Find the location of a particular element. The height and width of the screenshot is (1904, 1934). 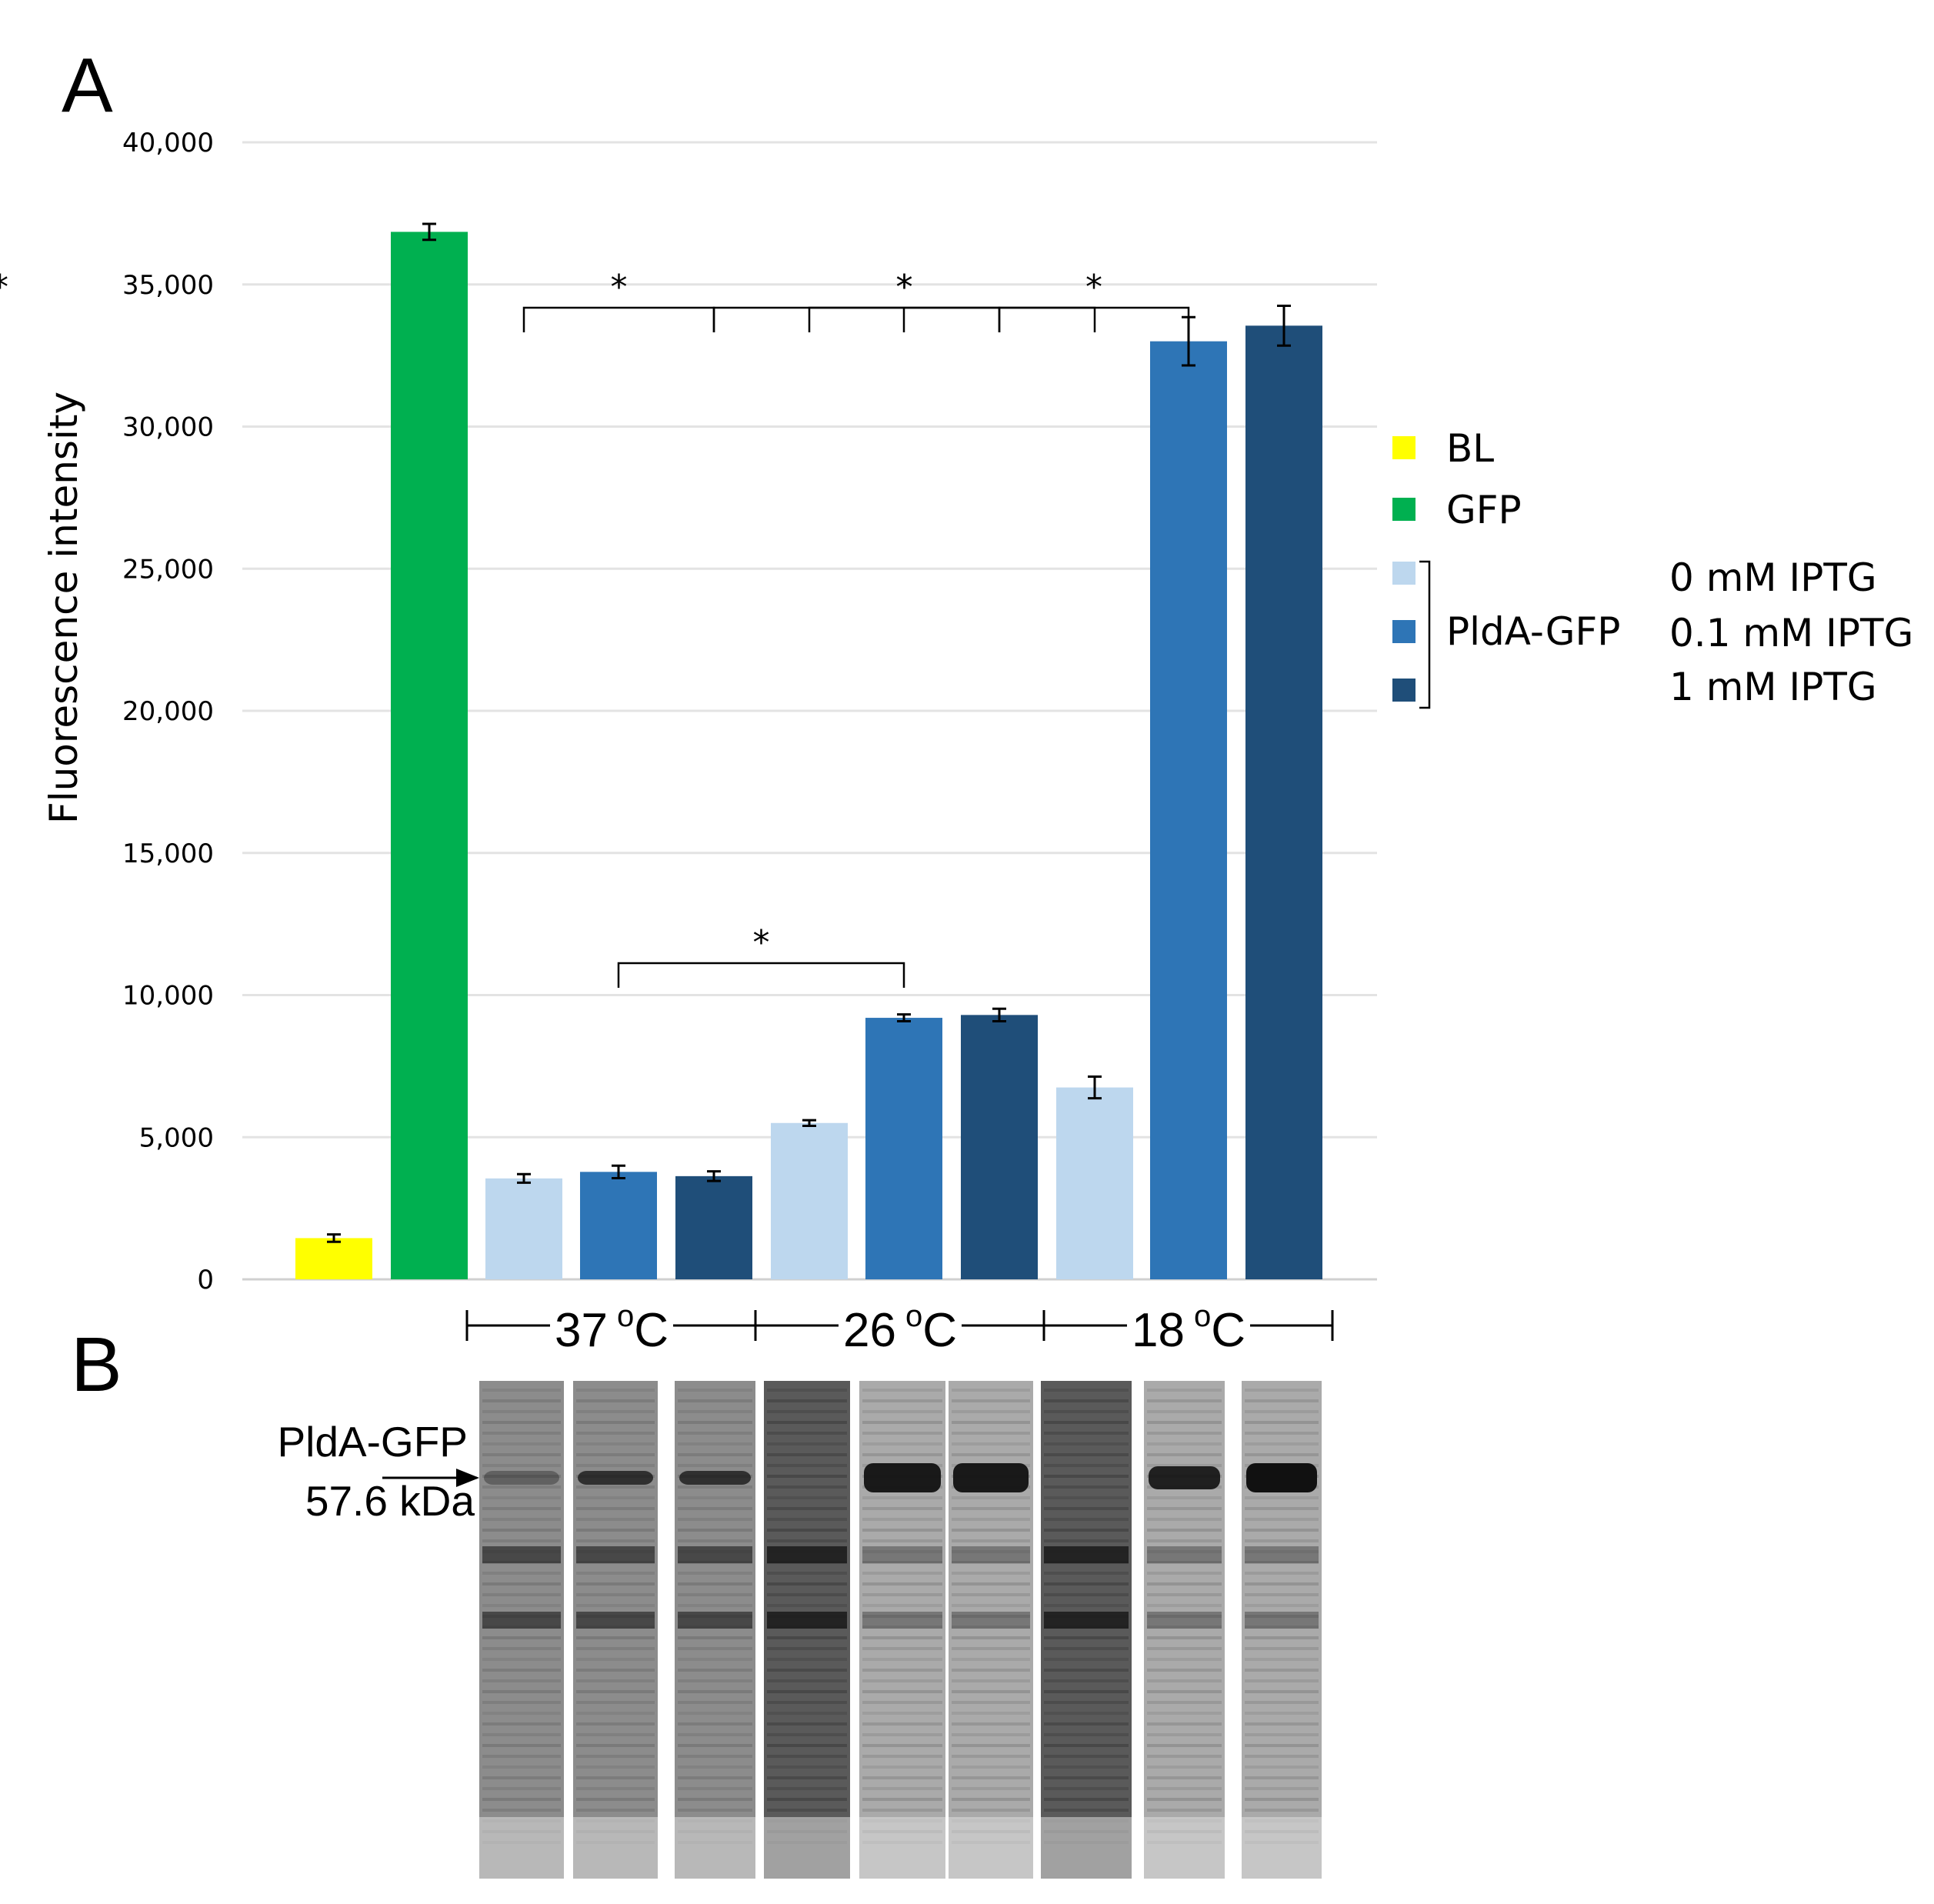

temp-label-18: 18 oC is located at coordinates (1188, 1328).